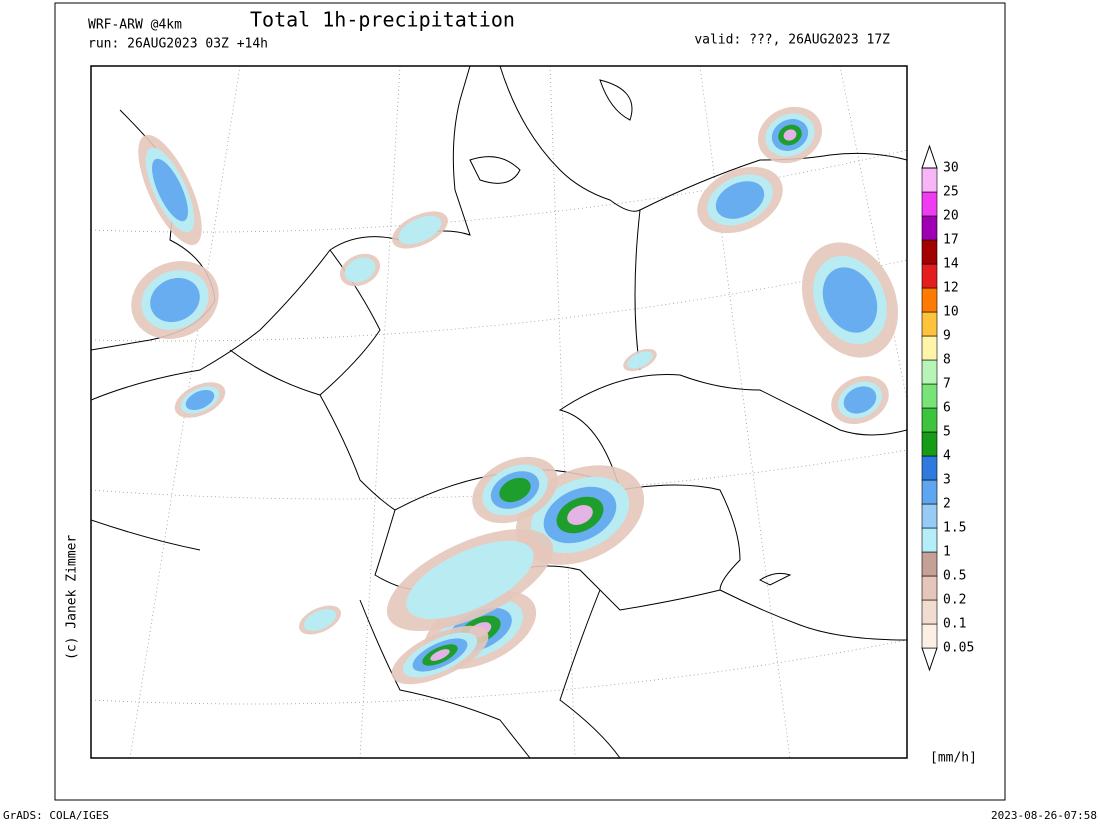 This screenshot has width=1100, height=825. I want to click on colorbar-label: 12, so click(951, 288).